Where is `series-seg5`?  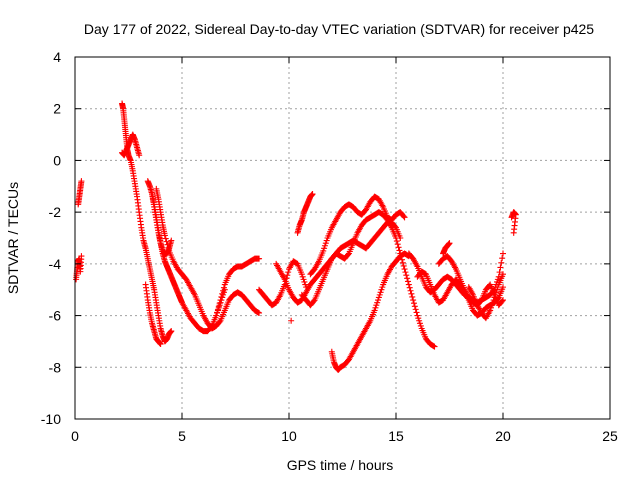 series-seg5 is located at coordinates (153, 314).